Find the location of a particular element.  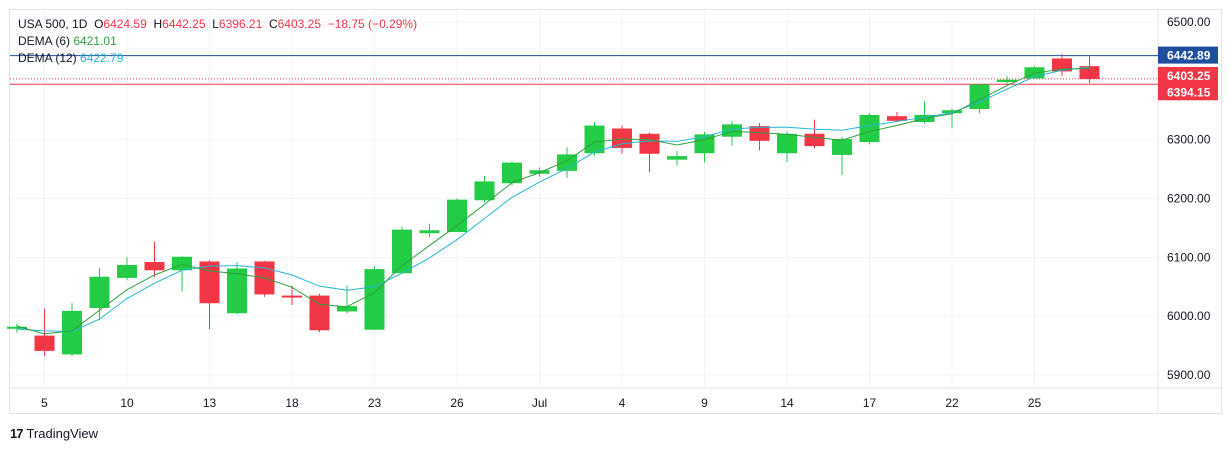

x-tick-label: 25 is located at coordinates (1035, 403).